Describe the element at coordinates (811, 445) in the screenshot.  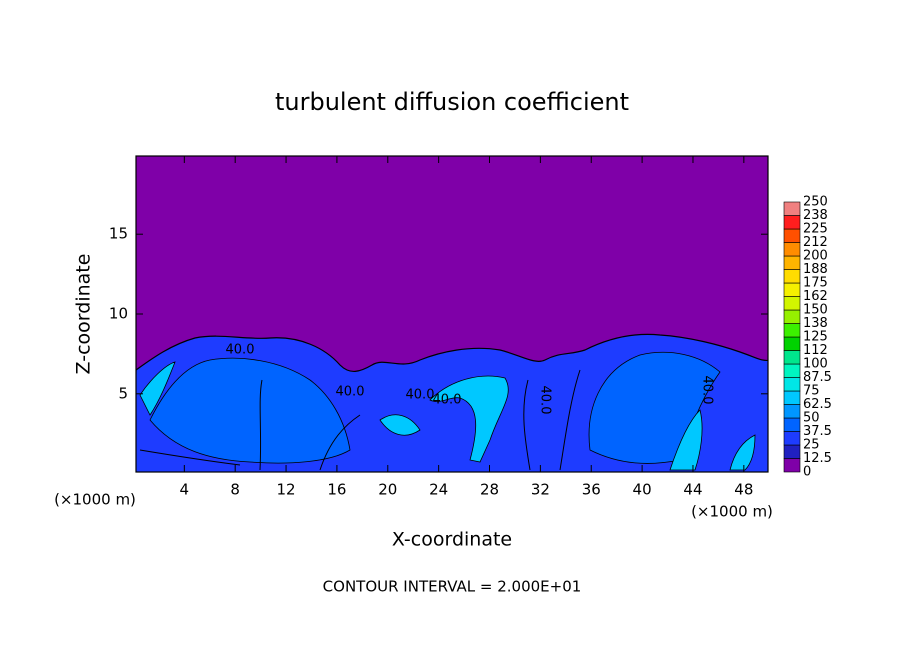
I see `colorbar-label: 25` at that location.